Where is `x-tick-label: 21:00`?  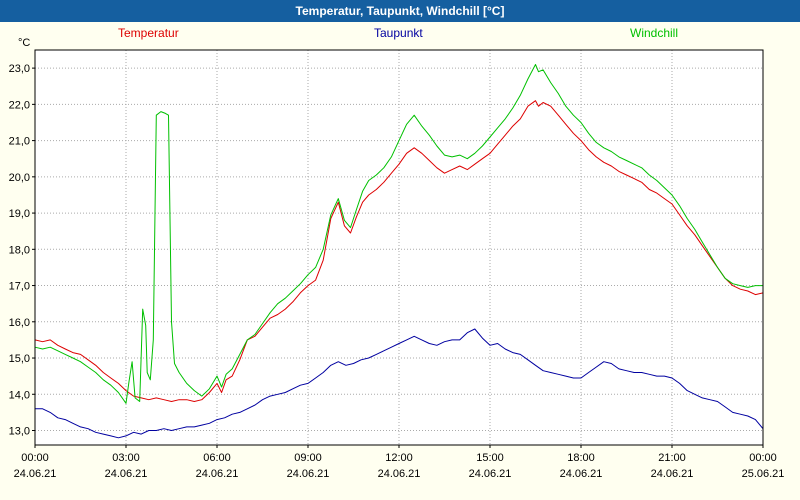 x-tick-label: 21:00 is located at coordinates (672, 458).